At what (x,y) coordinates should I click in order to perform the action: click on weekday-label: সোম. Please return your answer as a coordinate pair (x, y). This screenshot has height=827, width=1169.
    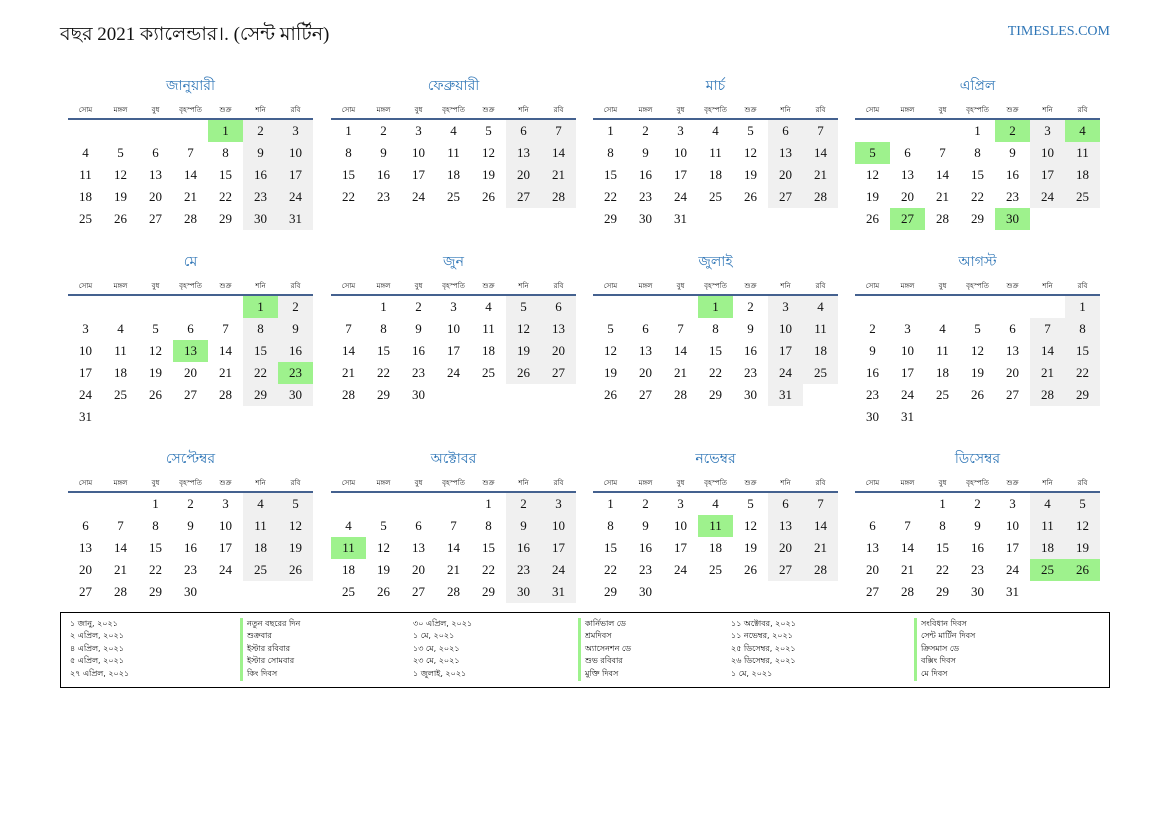
    Looking at the image, I should click on (610, 483).